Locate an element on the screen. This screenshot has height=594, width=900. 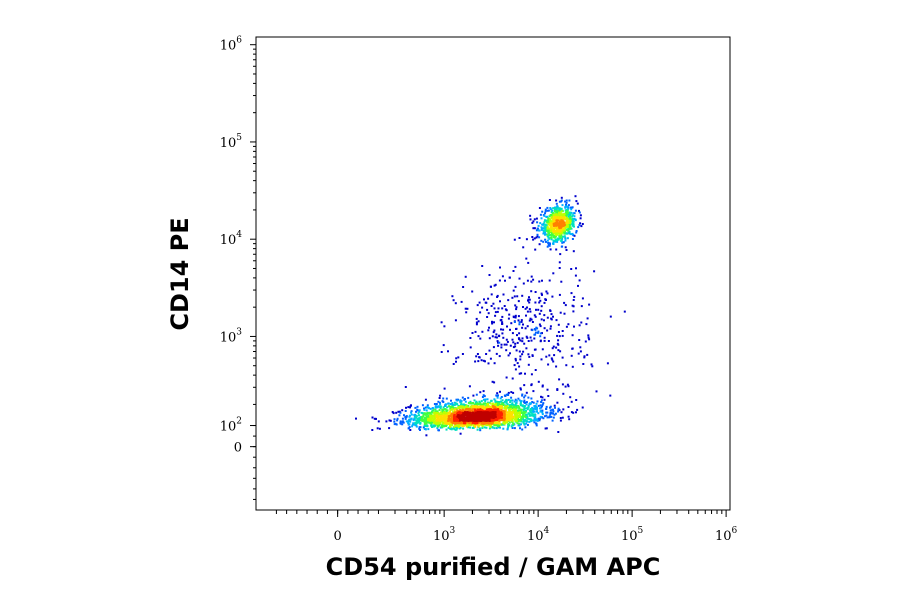
x-axis-ticks: 0 103 104 105 106 is located at coordinates (506, 527).